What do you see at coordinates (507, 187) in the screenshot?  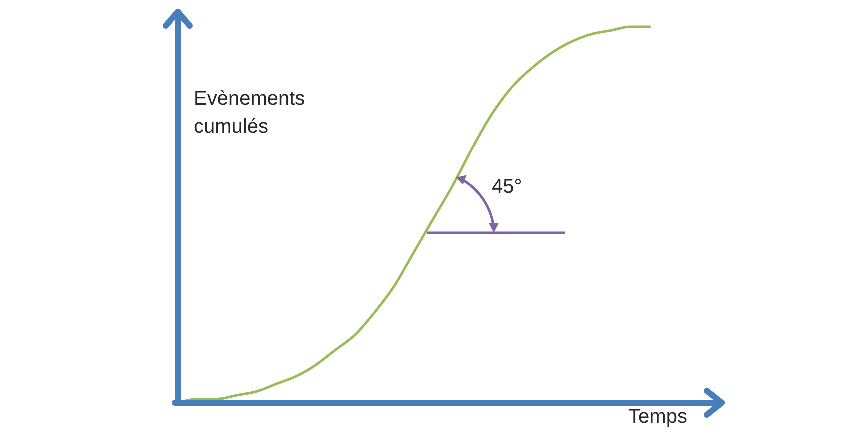 I see `annotation: 45°` at bounding box center [507, 187].